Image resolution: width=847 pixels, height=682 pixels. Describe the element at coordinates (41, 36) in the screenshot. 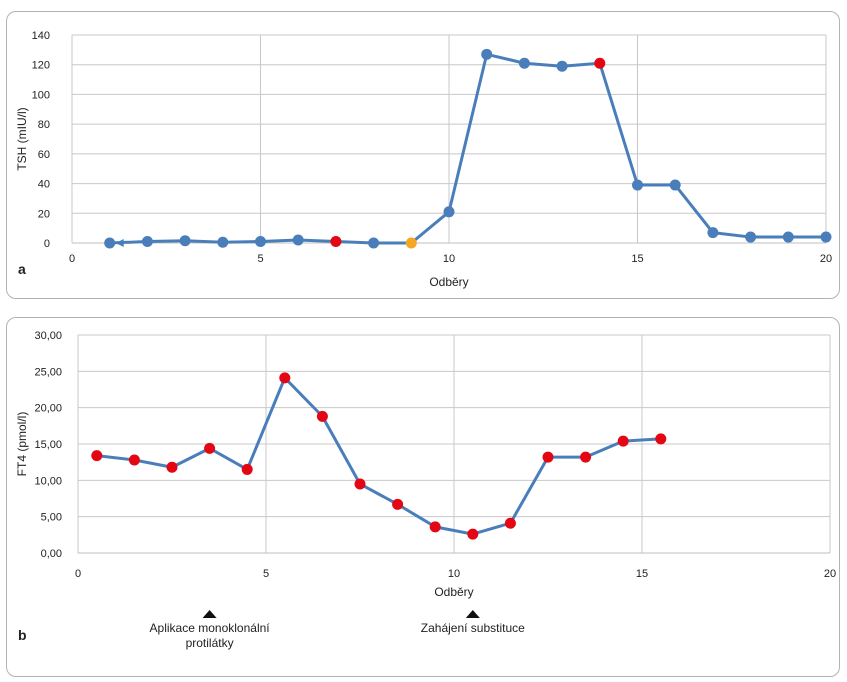

I see `y-tick-label: 140` at that location.